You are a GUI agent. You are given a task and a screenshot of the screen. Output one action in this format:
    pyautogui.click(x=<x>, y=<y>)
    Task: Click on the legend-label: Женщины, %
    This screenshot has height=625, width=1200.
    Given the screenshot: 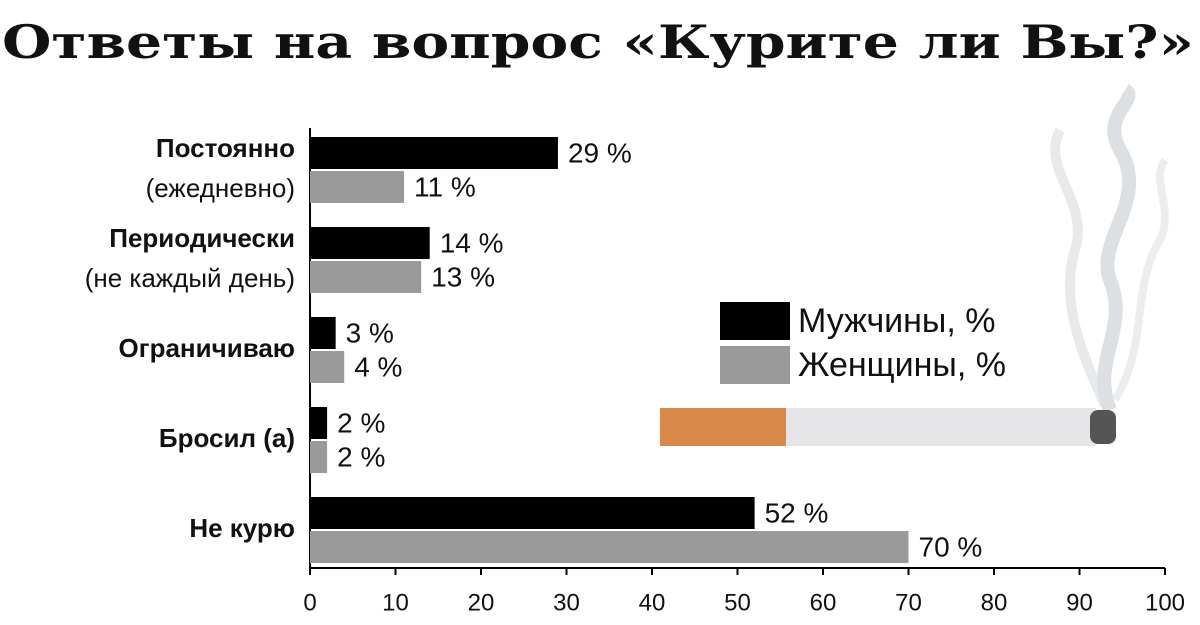 What is the action you would take?
    pyautogui.click(x=902, y=365)
    